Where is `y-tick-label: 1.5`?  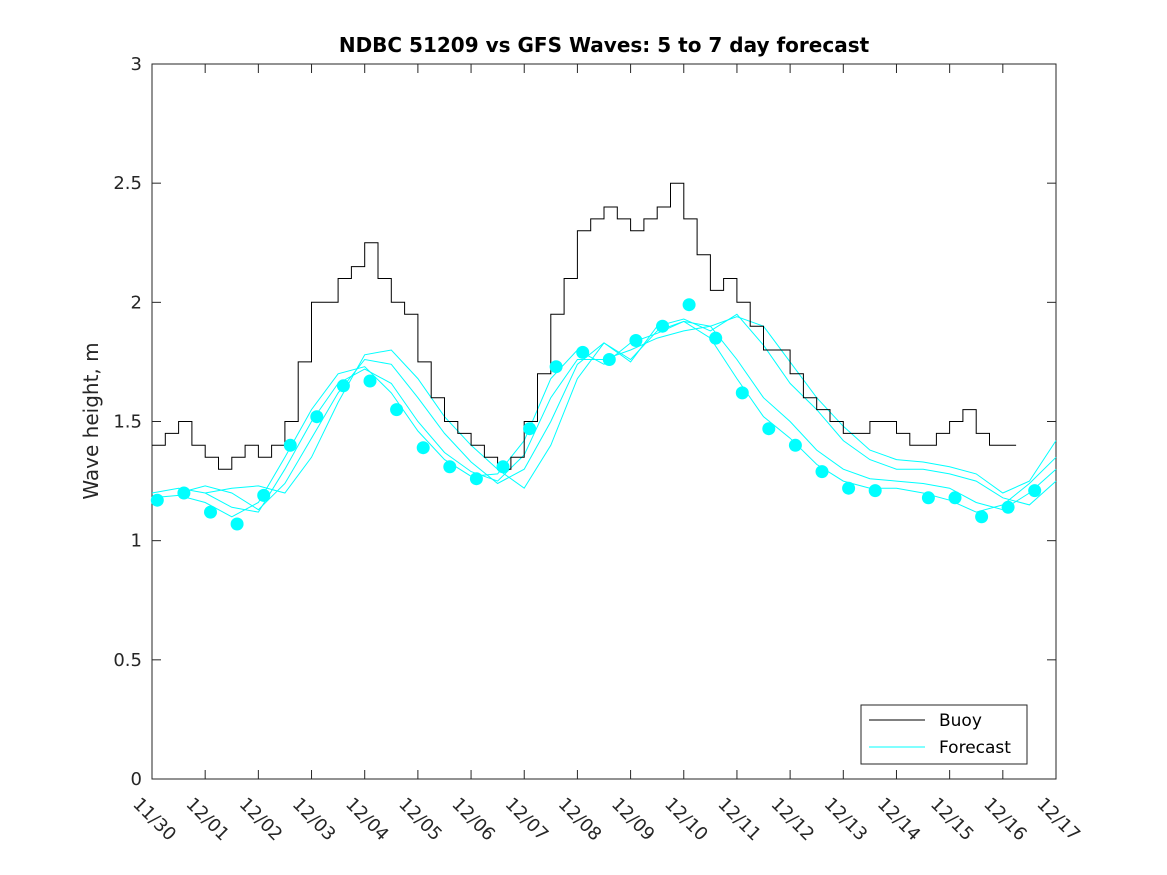 y-tick-label: 1.5 is located at coordinates (127, 422).